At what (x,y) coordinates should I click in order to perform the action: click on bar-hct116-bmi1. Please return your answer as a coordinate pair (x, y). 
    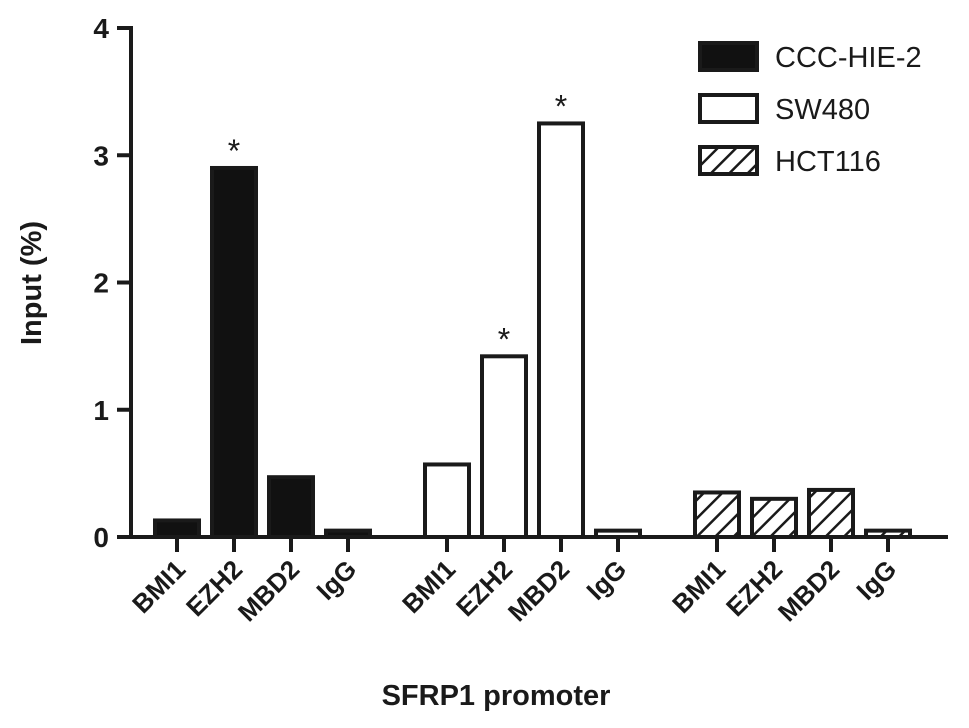
    Looking at the image, I should click on (717, 514).